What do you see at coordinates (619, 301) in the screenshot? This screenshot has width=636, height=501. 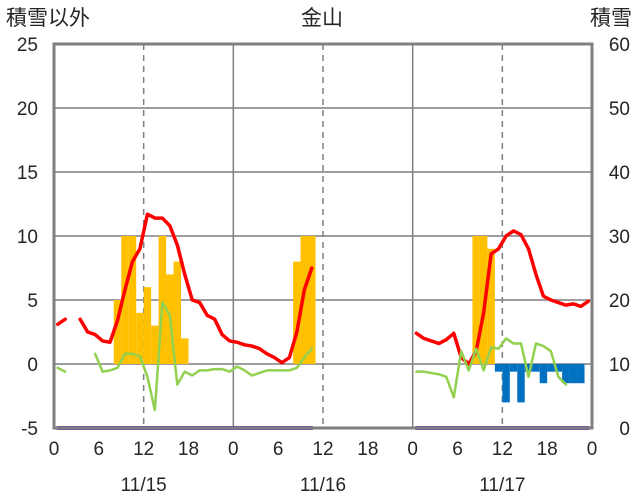 I see `right-tick-label: 20` at bounding box center [619, 301].